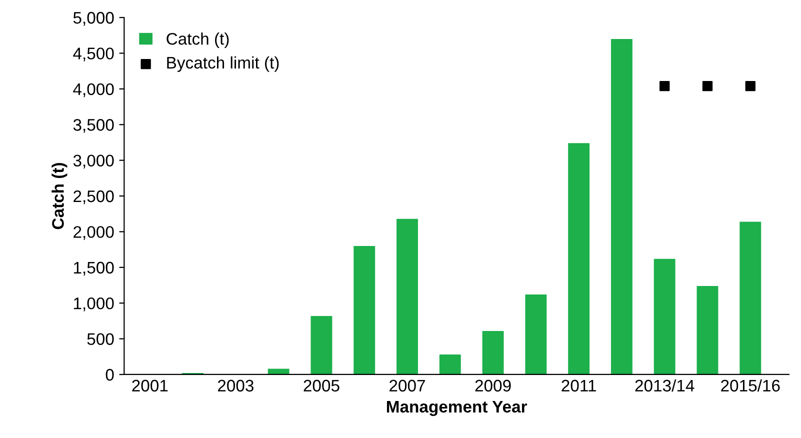 The width and height of the screenshot is (801, 438). What do you see at coordinates (223, 64) in the screenshot?
I see `legend-label: Bycatch limit (t)` at bounding box center [223, 64].